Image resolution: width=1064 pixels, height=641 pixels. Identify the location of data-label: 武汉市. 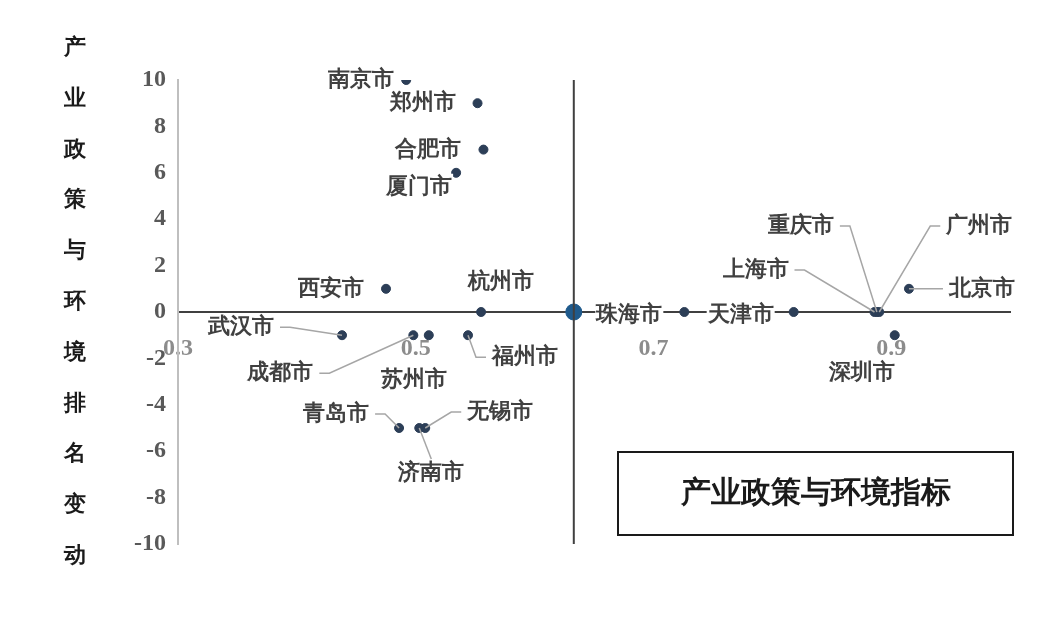
(241, 326).